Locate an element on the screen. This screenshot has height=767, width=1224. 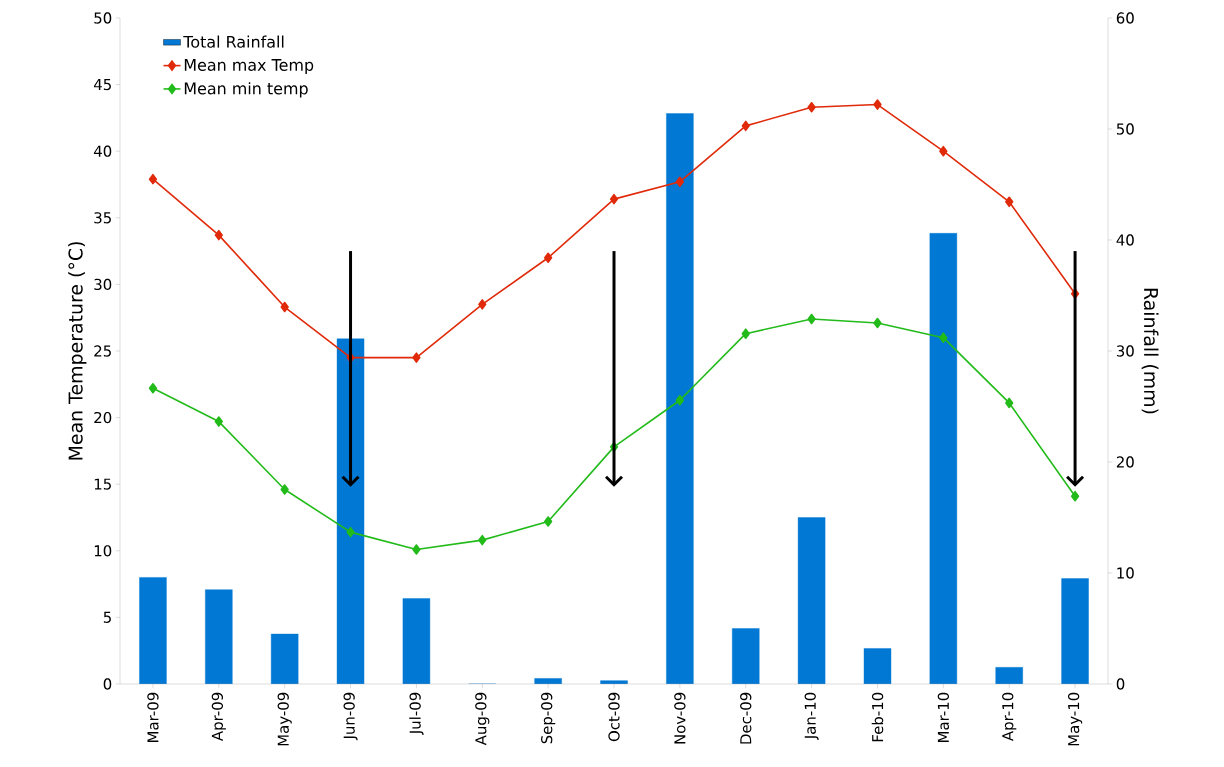
x-tick-label: Mar-09 is located at coordinates (153, 717).